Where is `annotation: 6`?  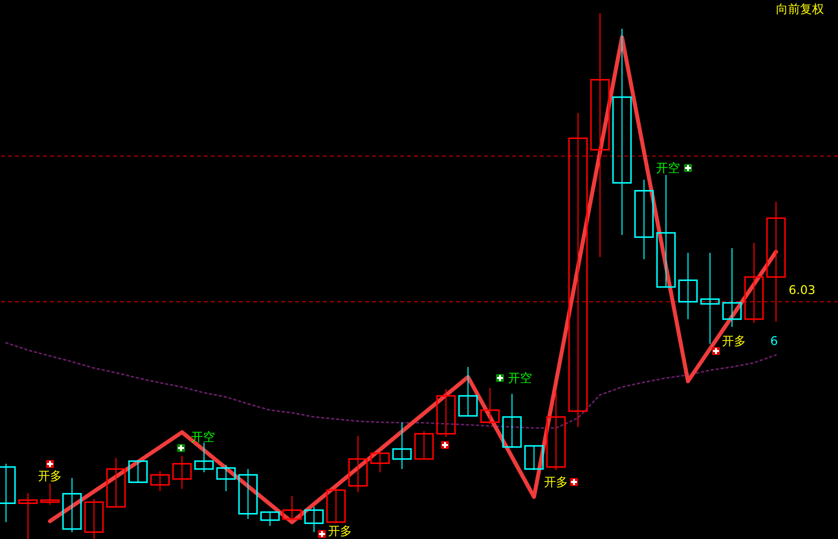 annotation: 6 is located at coordinates (774, 341).